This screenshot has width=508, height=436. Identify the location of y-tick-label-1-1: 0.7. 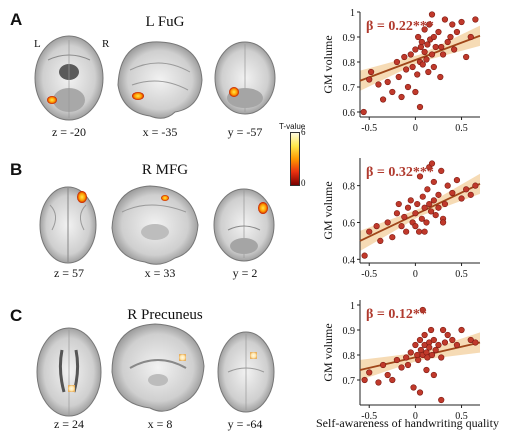
(349, 88).